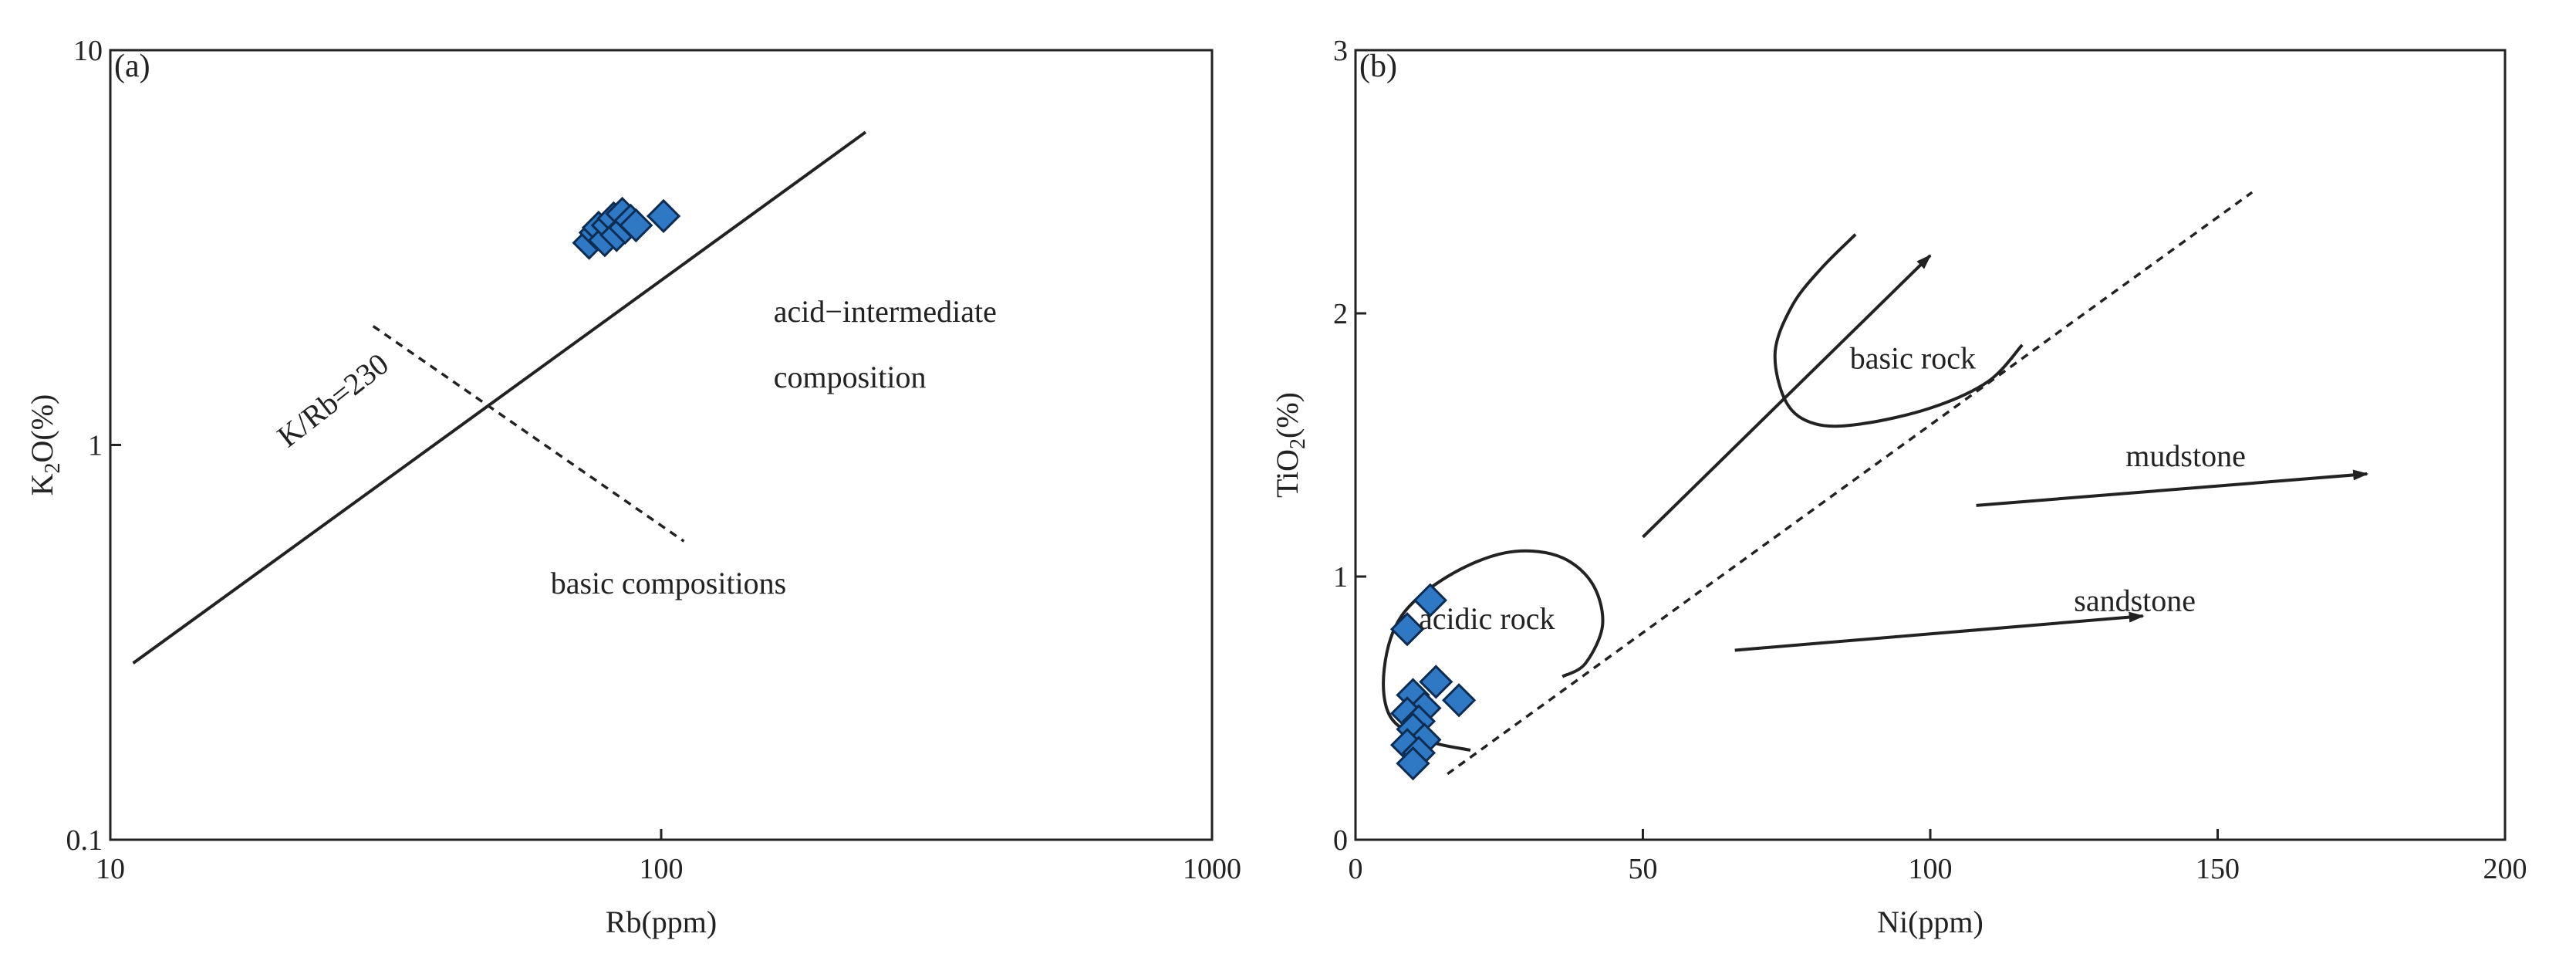 The image size is (2576, 964). What do you see at coordinates (1898, 331) in the screenshot?
I see `basic-rock-field-outline` at bounding box center [1898, 331].